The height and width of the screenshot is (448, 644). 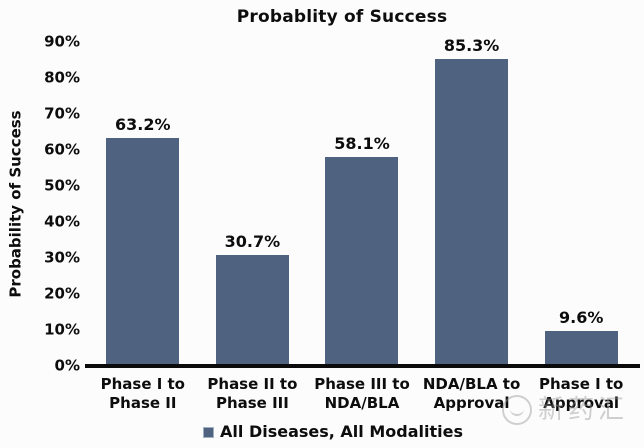 I want to click on bar-group: 30.7%, so click(x=253, y=204).